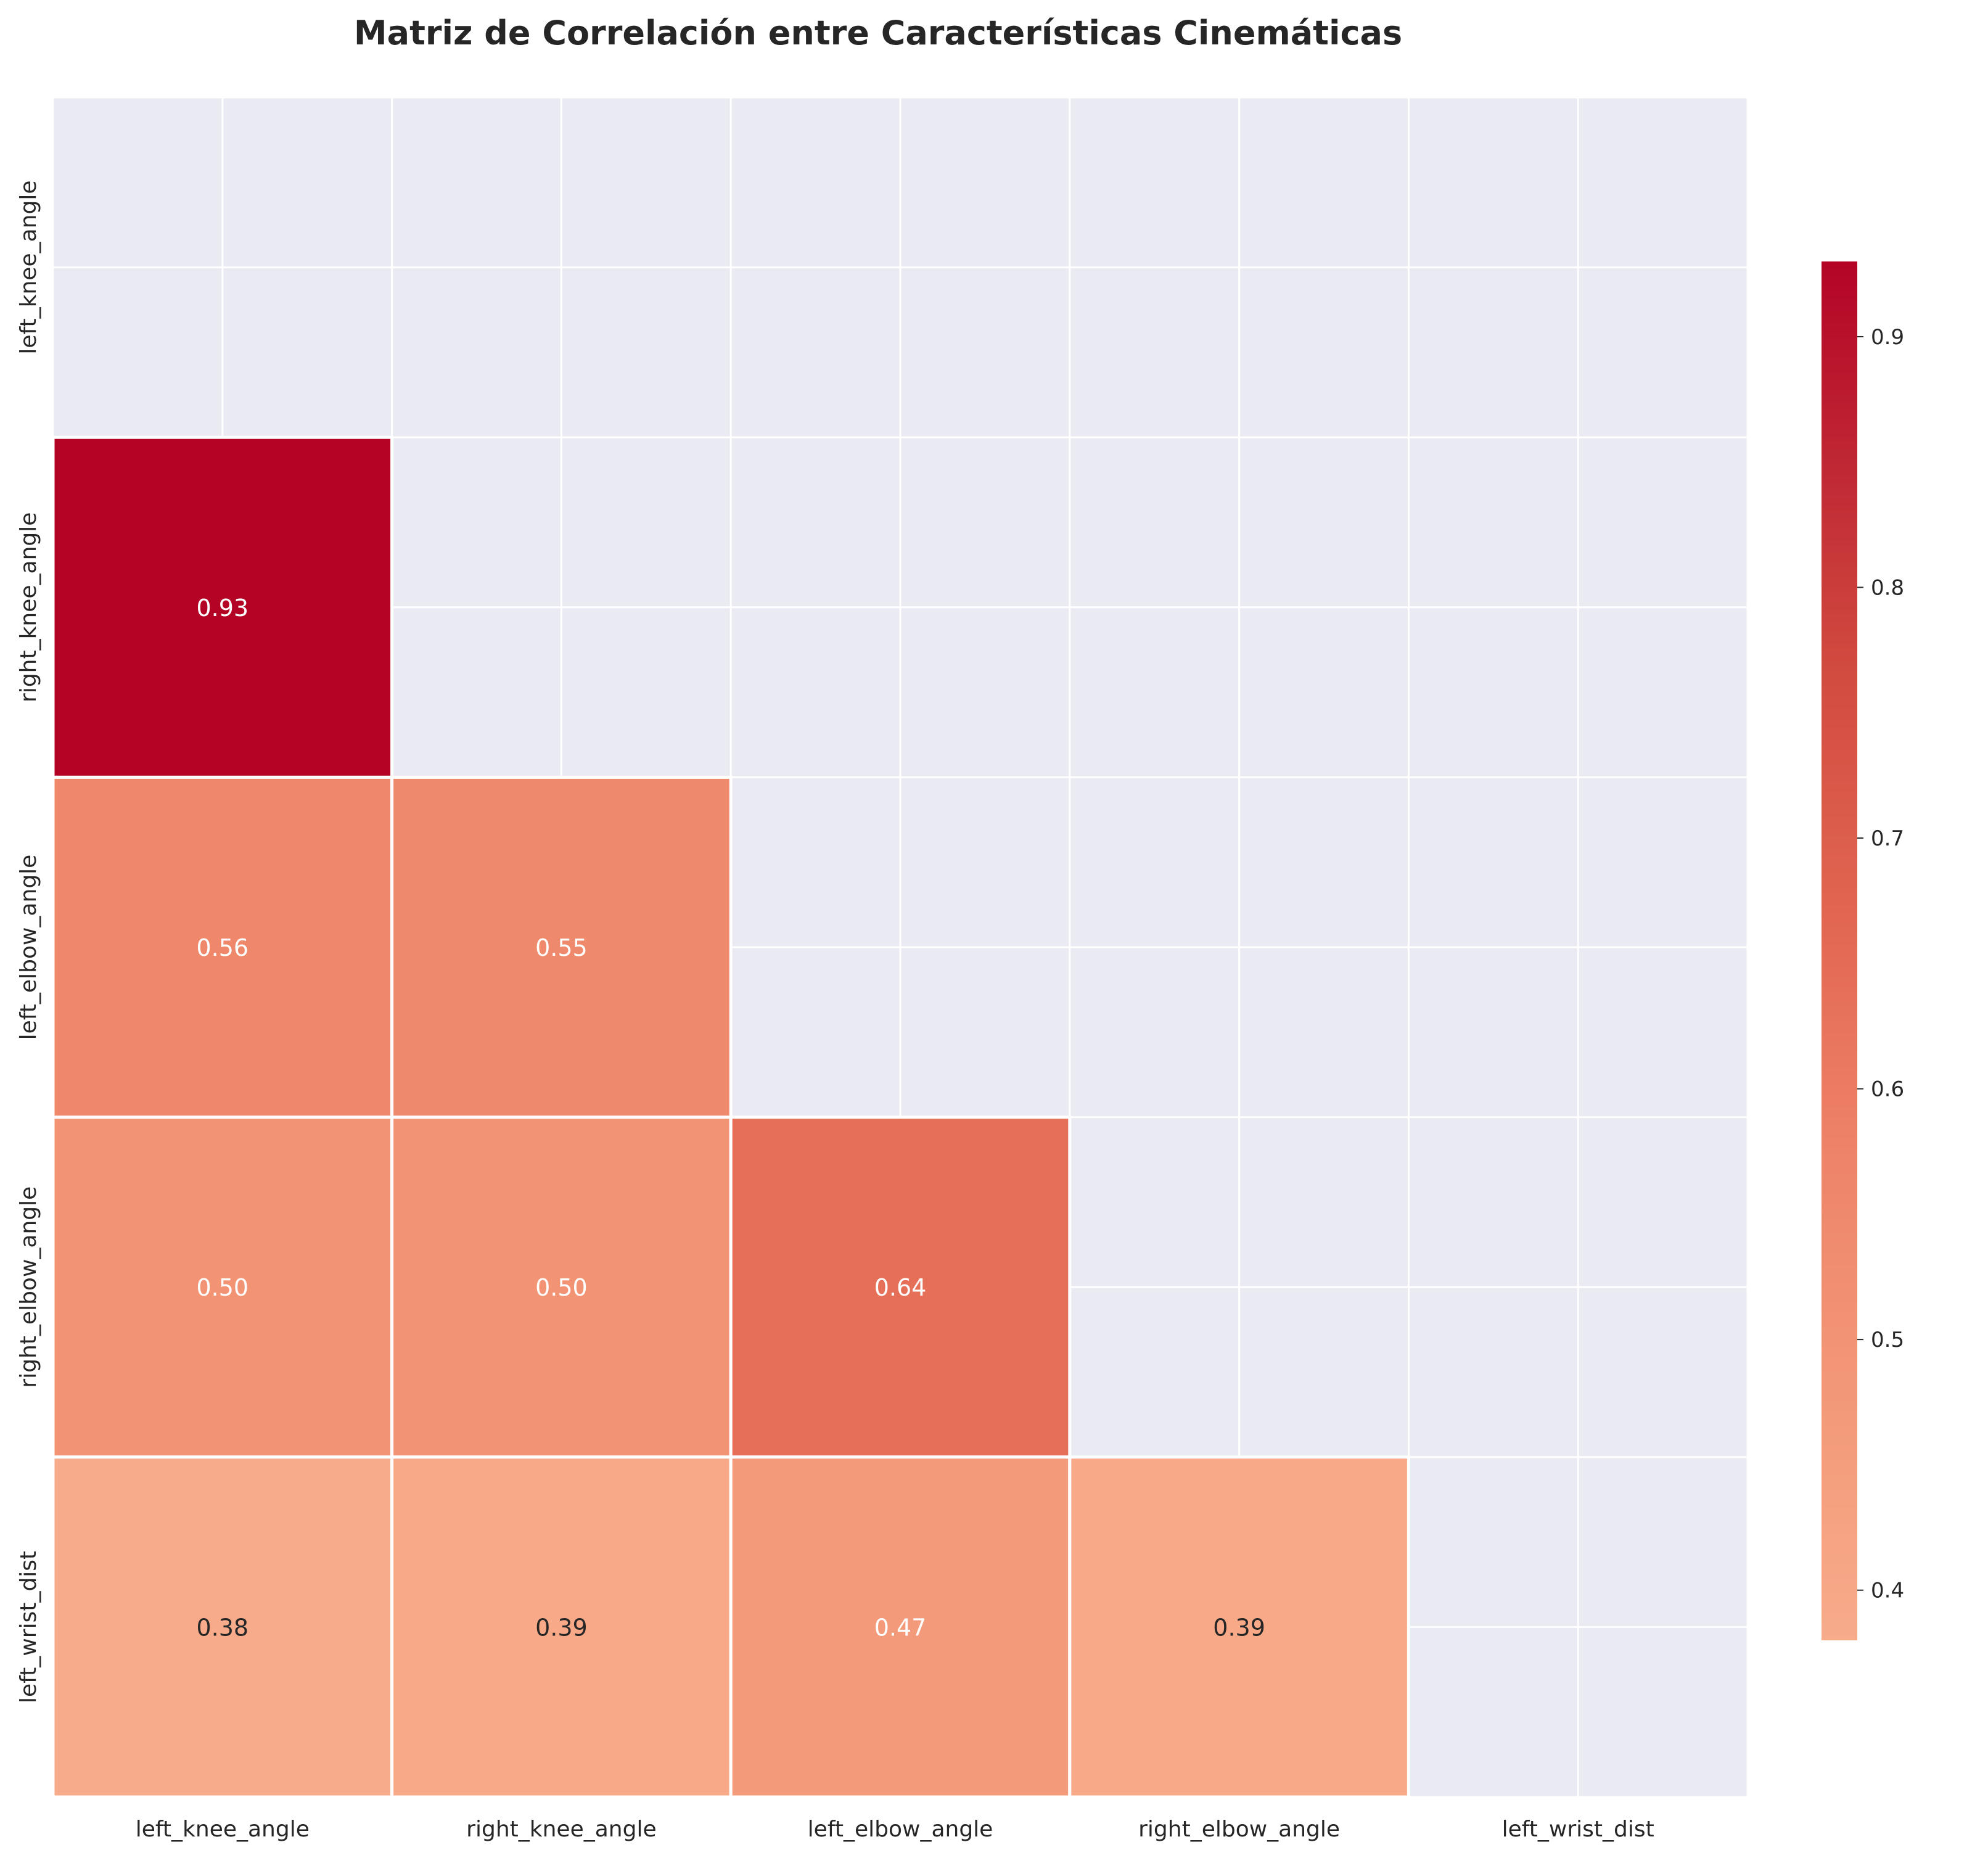 This screenshot has width=1988, height=1850. I want to click on cell-value-label: 0.93, so click(222, 608).